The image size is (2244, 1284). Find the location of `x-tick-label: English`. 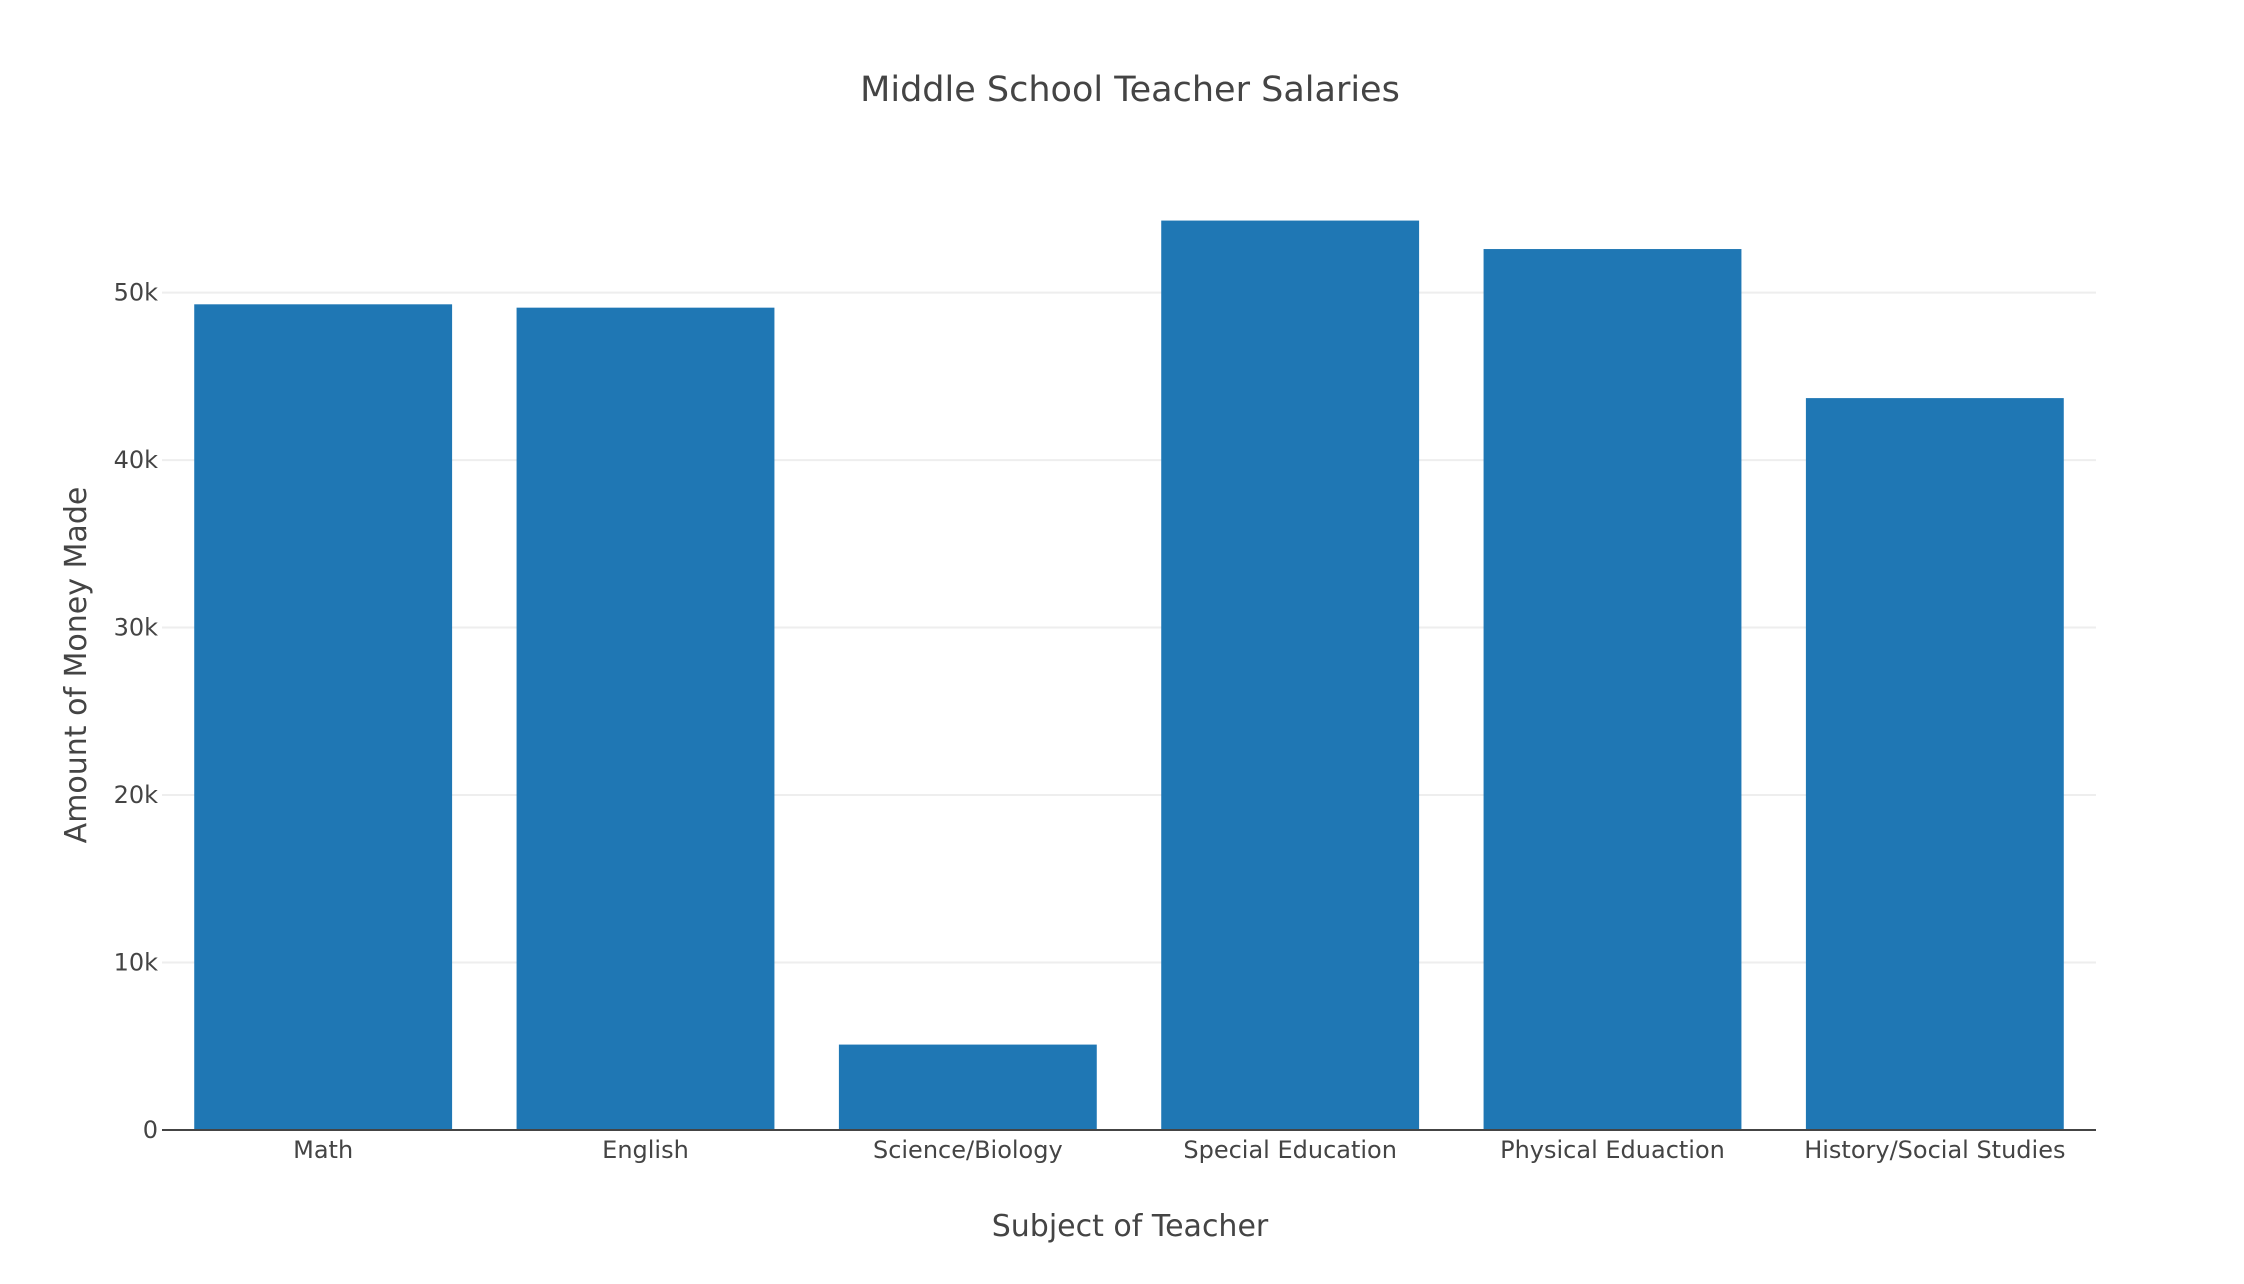

x-tick-label: English is located at coordinates (645, 1150).